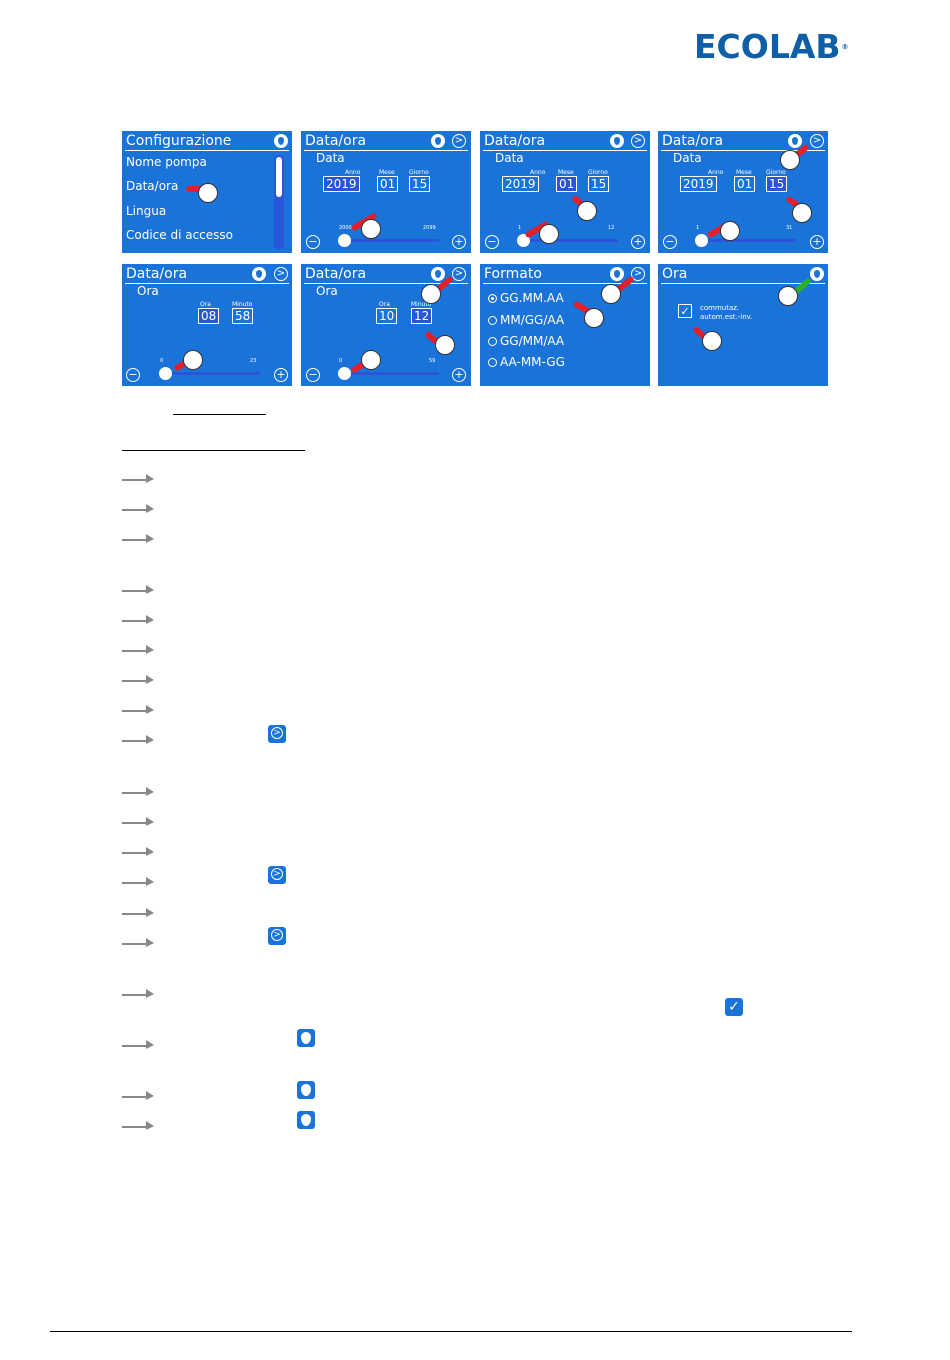 This screenshot has height=1360, width=950. What do you see at coordinates (432, 361) in the screenshot?
I see `slider-max: 59` at bounding box center [432, 361].